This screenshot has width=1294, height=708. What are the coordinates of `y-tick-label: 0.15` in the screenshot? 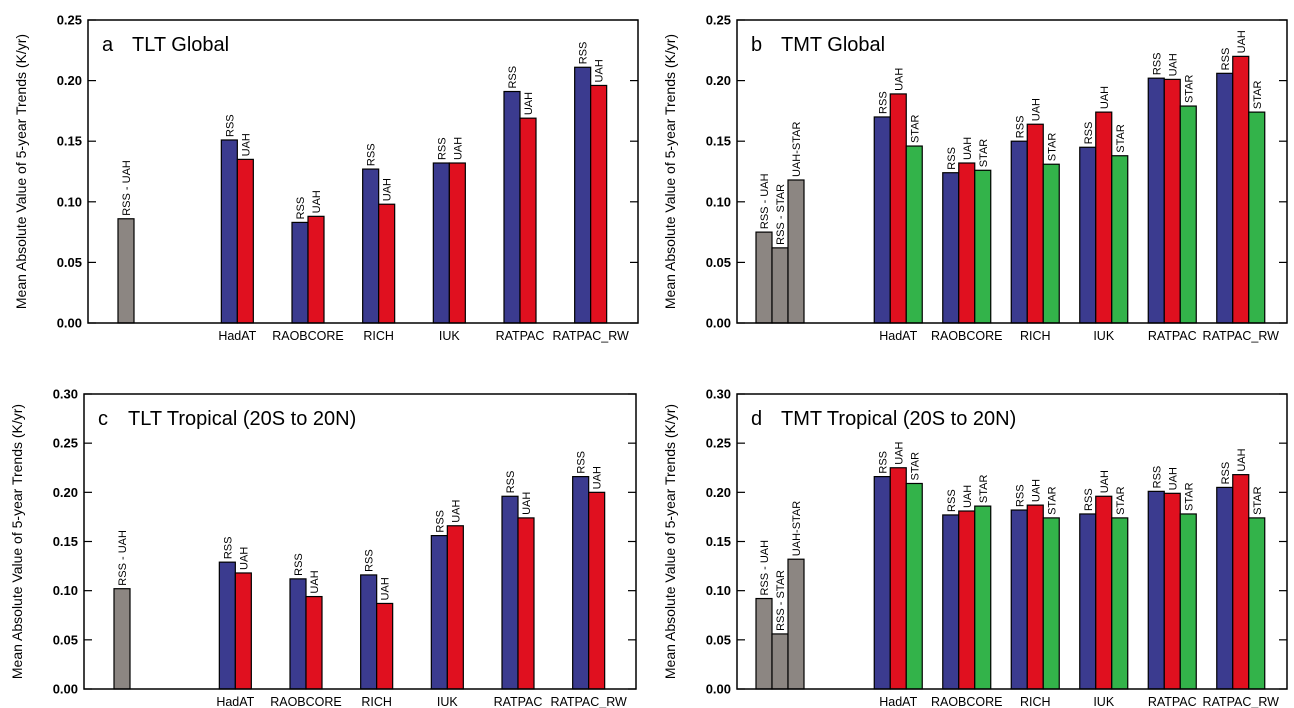 It's located at (718, 541).